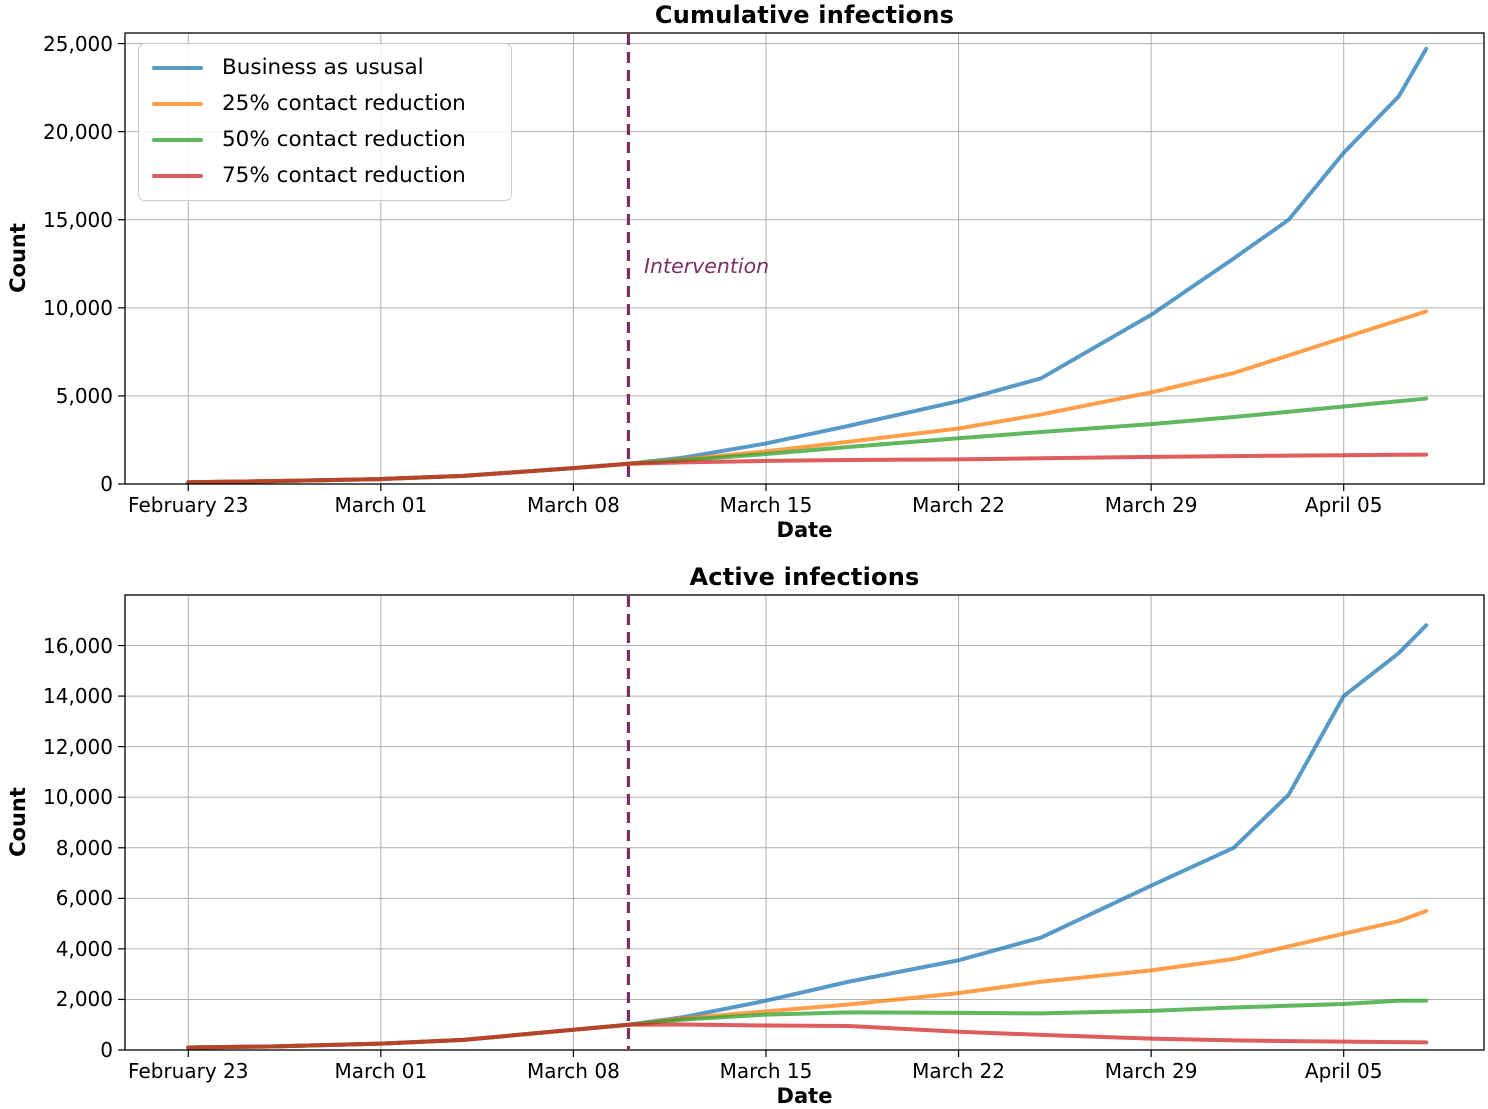  Describe the element at coordinates (804, 1096) in the screenshot. I see `chart2-x-axis-label: Date` at that location.